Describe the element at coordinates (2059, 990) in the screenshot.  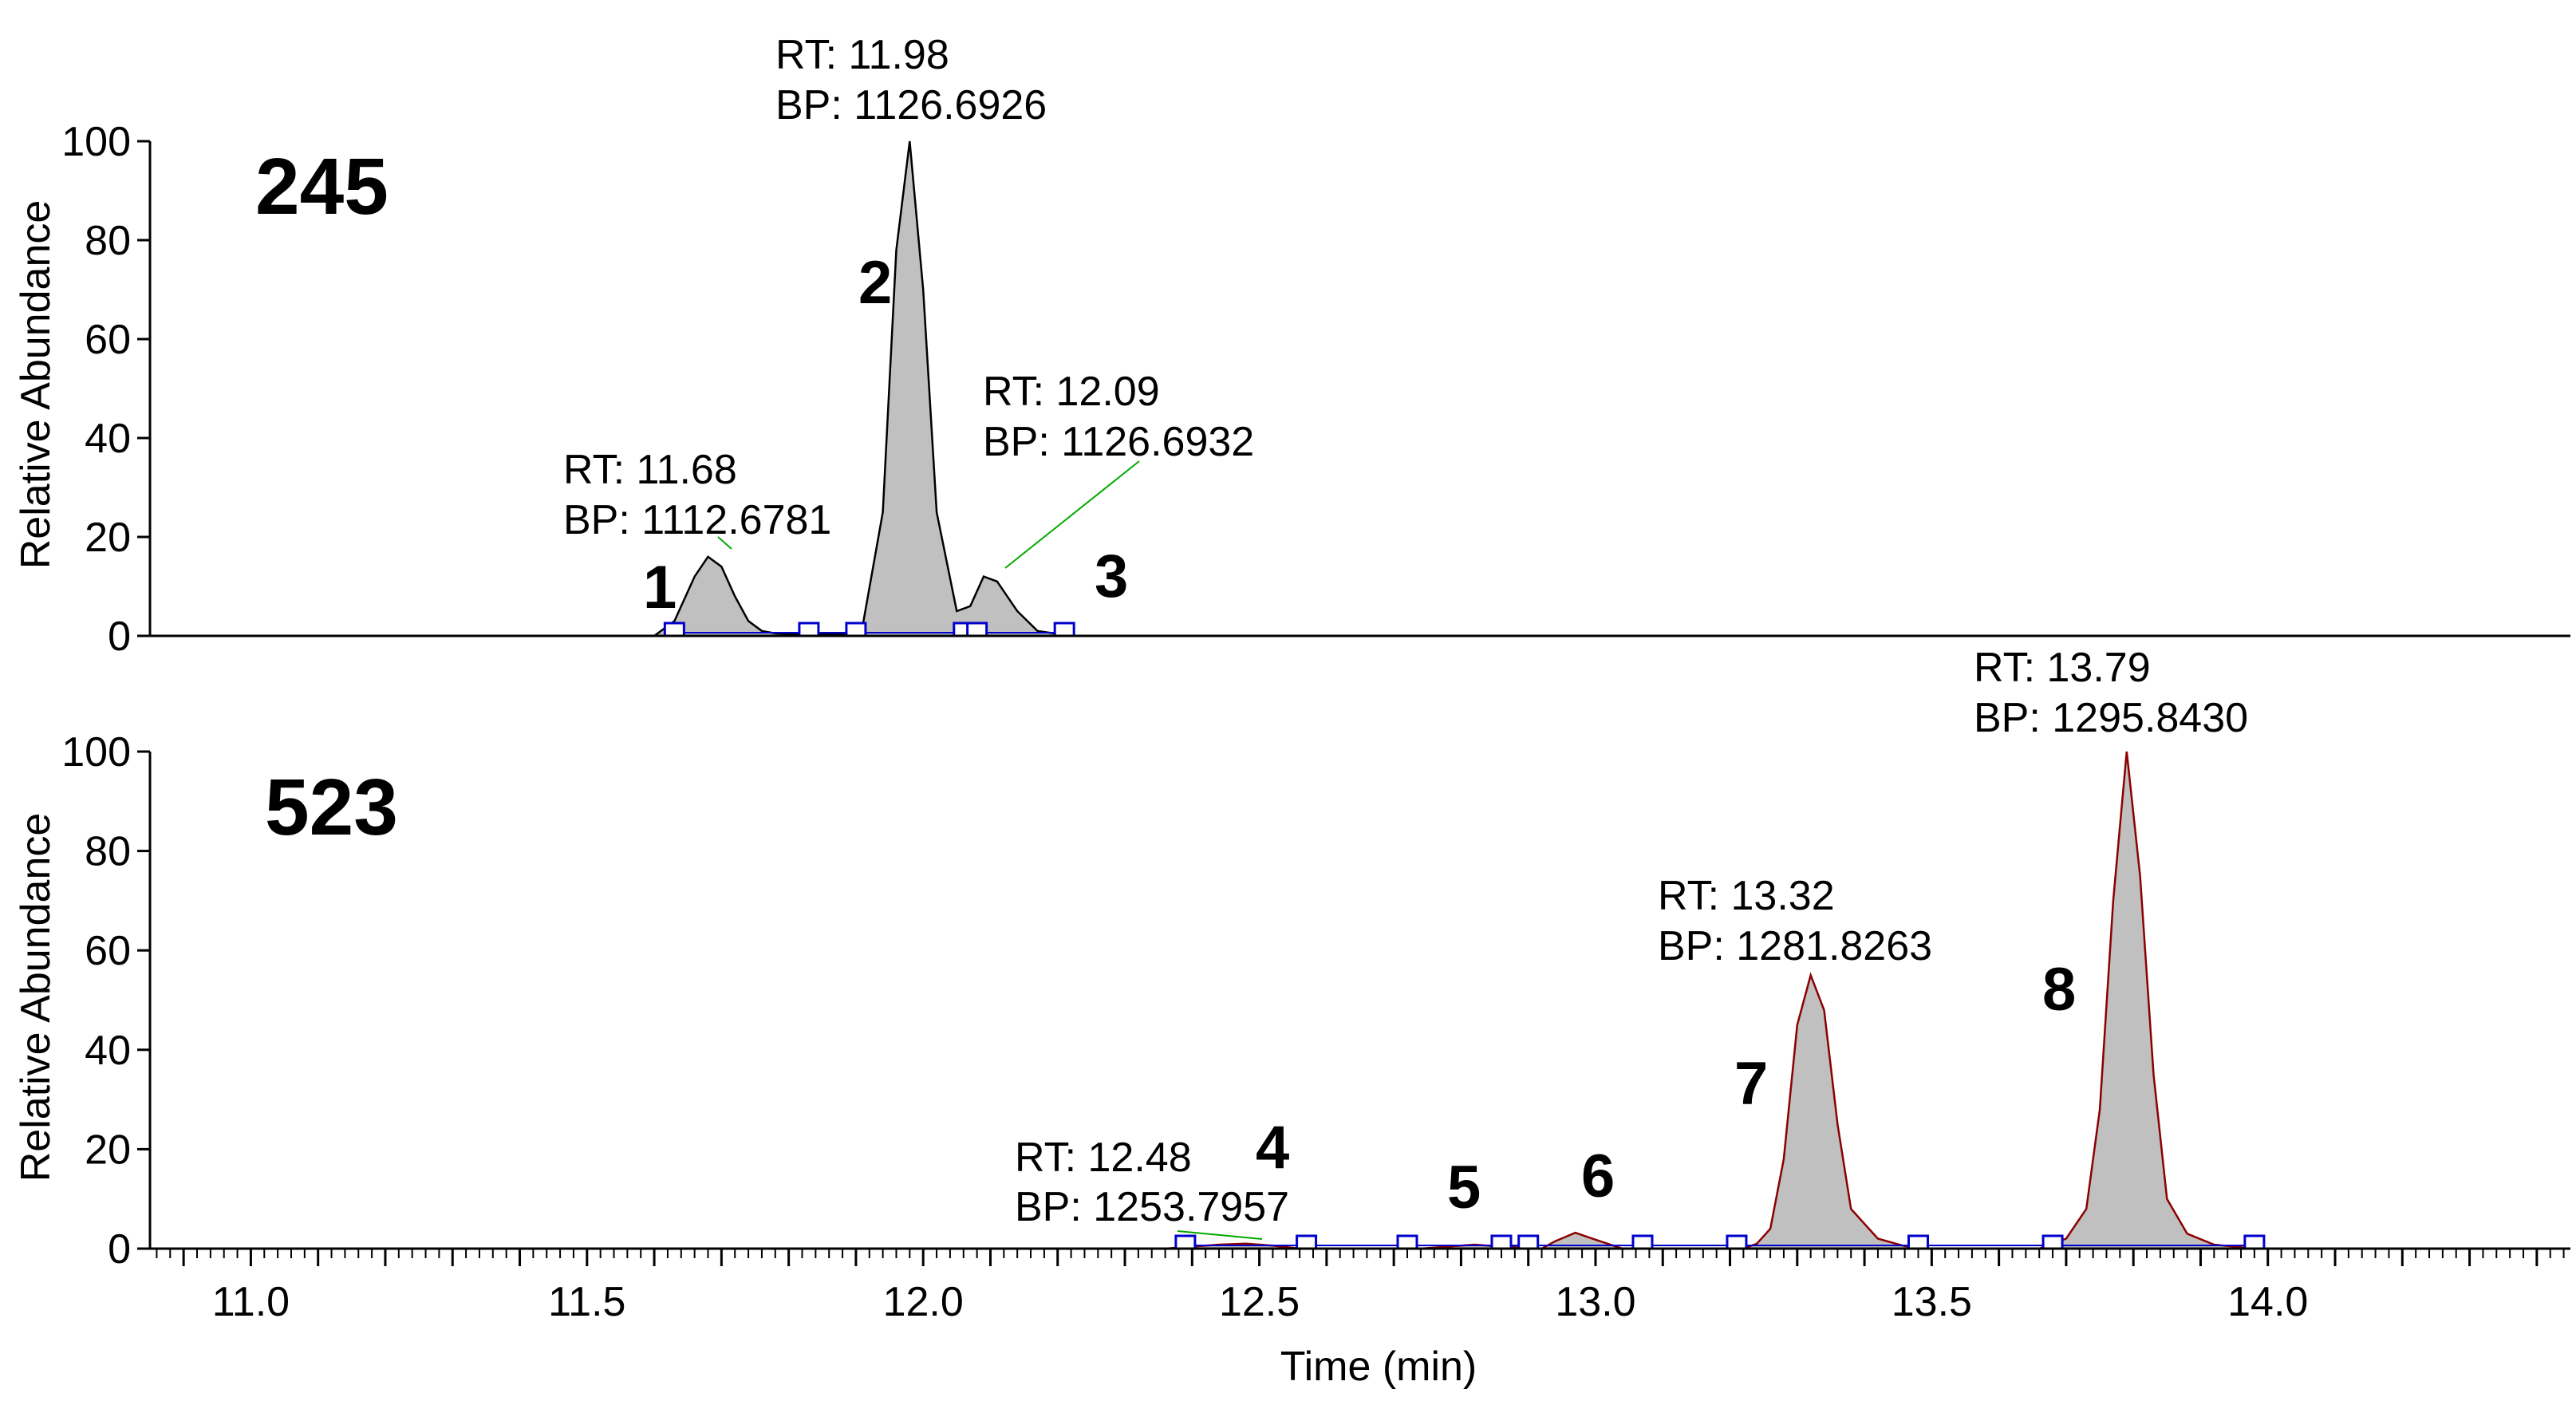
I see `peak-number-8: 8` at that location.